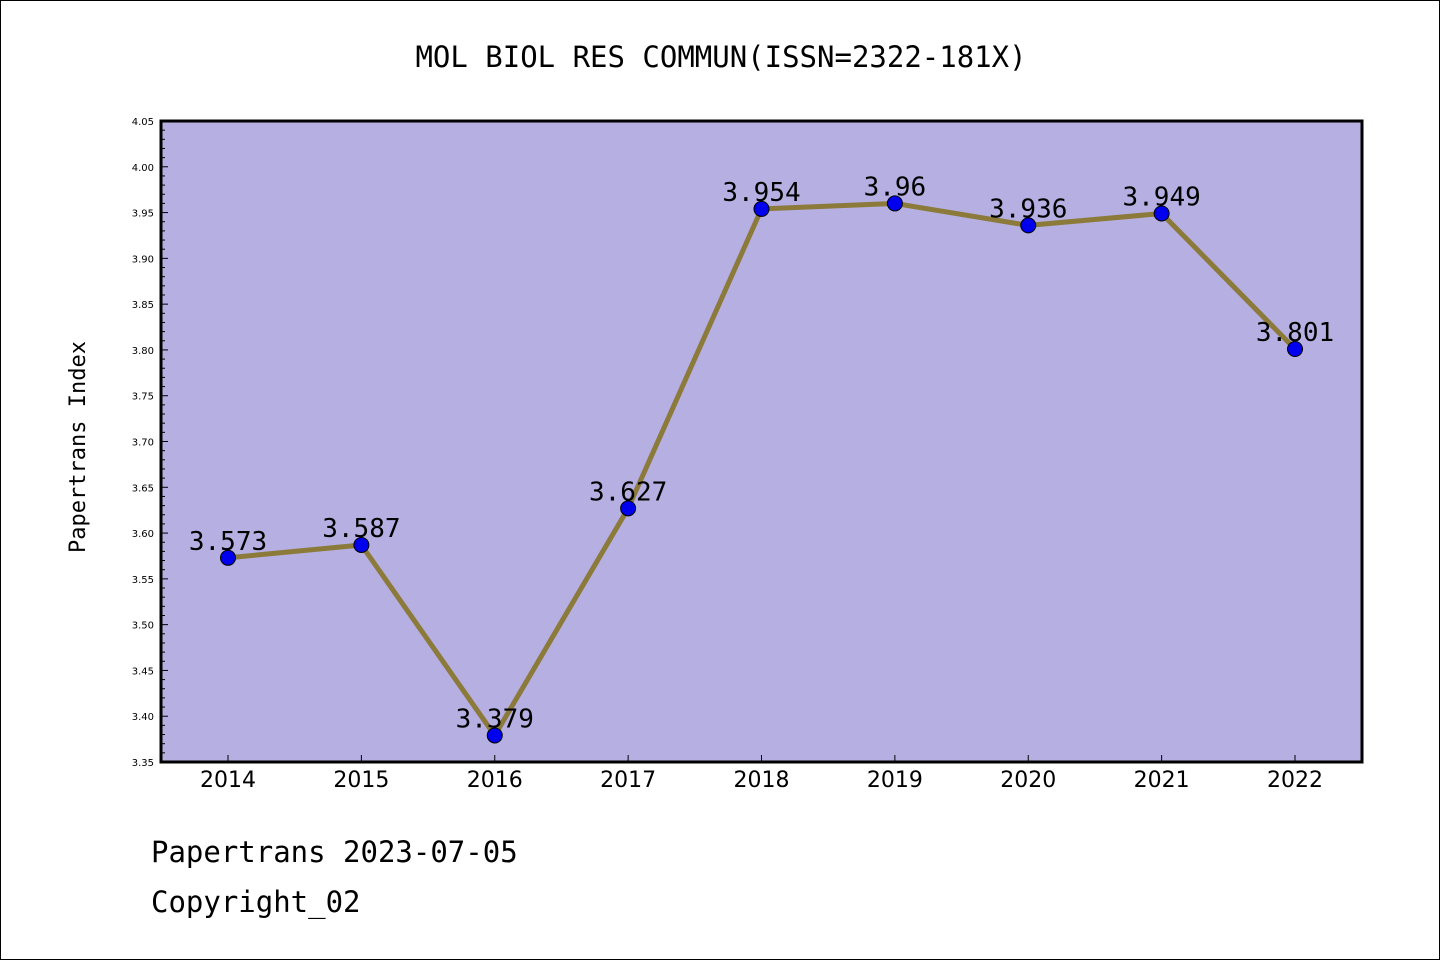 The image size is (1440, 961). I want to click on footer-copyright: Copyright_02, so click(256, 902).